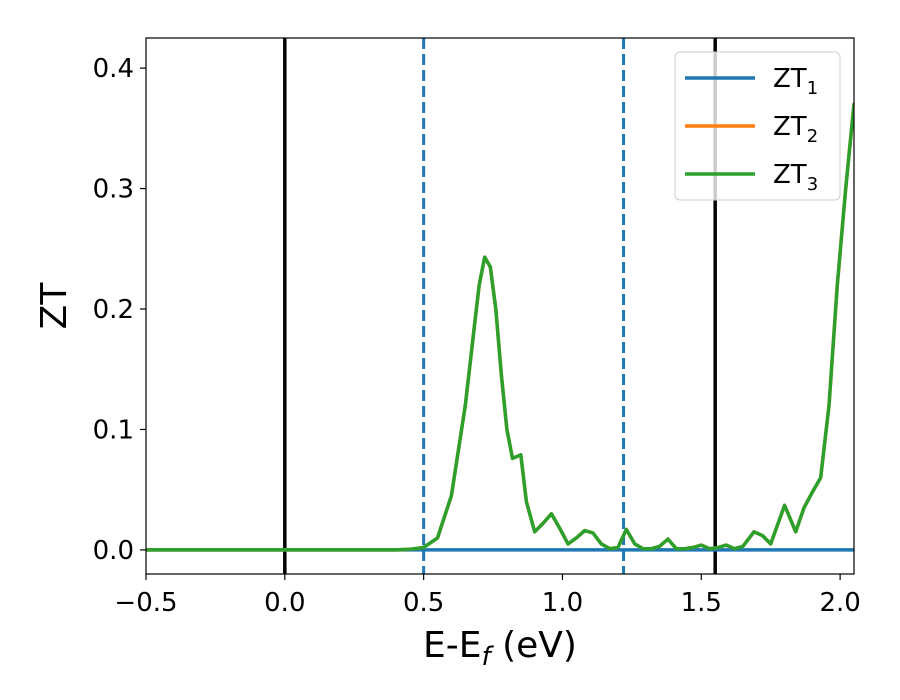 This screenshot has width=900, height=700. Describe the element at coordinates (487, 596) in the screenshot. I see `x-axis: −0.5 0.0 0.5 1.0 1.5 2.0` at that location.